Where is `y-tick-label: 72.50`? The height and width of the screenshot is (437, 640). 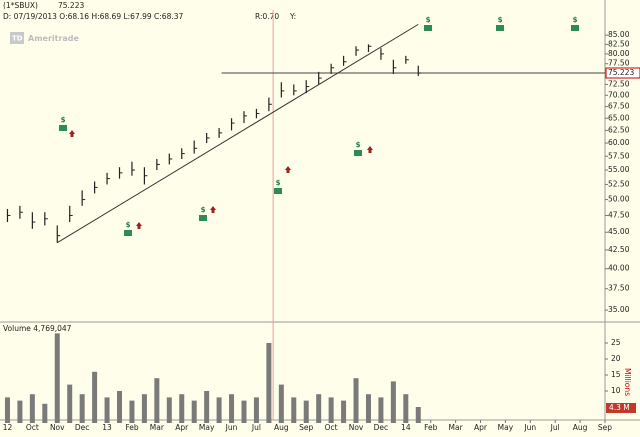
y-tick-label: 72.50 is located at coordinates (619, 83).